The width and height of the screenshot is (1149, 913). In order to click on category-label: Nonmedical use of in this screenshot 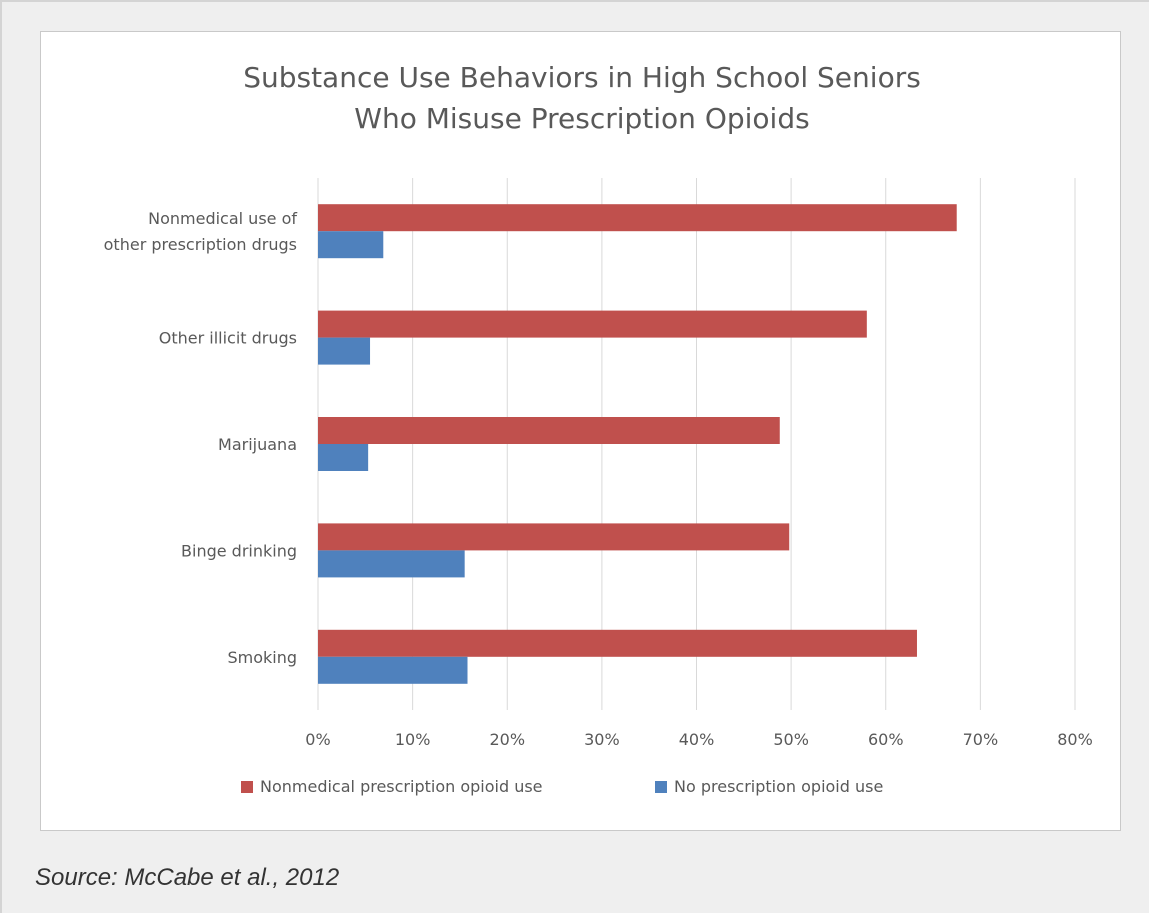, I will do `click(222, 218)`.